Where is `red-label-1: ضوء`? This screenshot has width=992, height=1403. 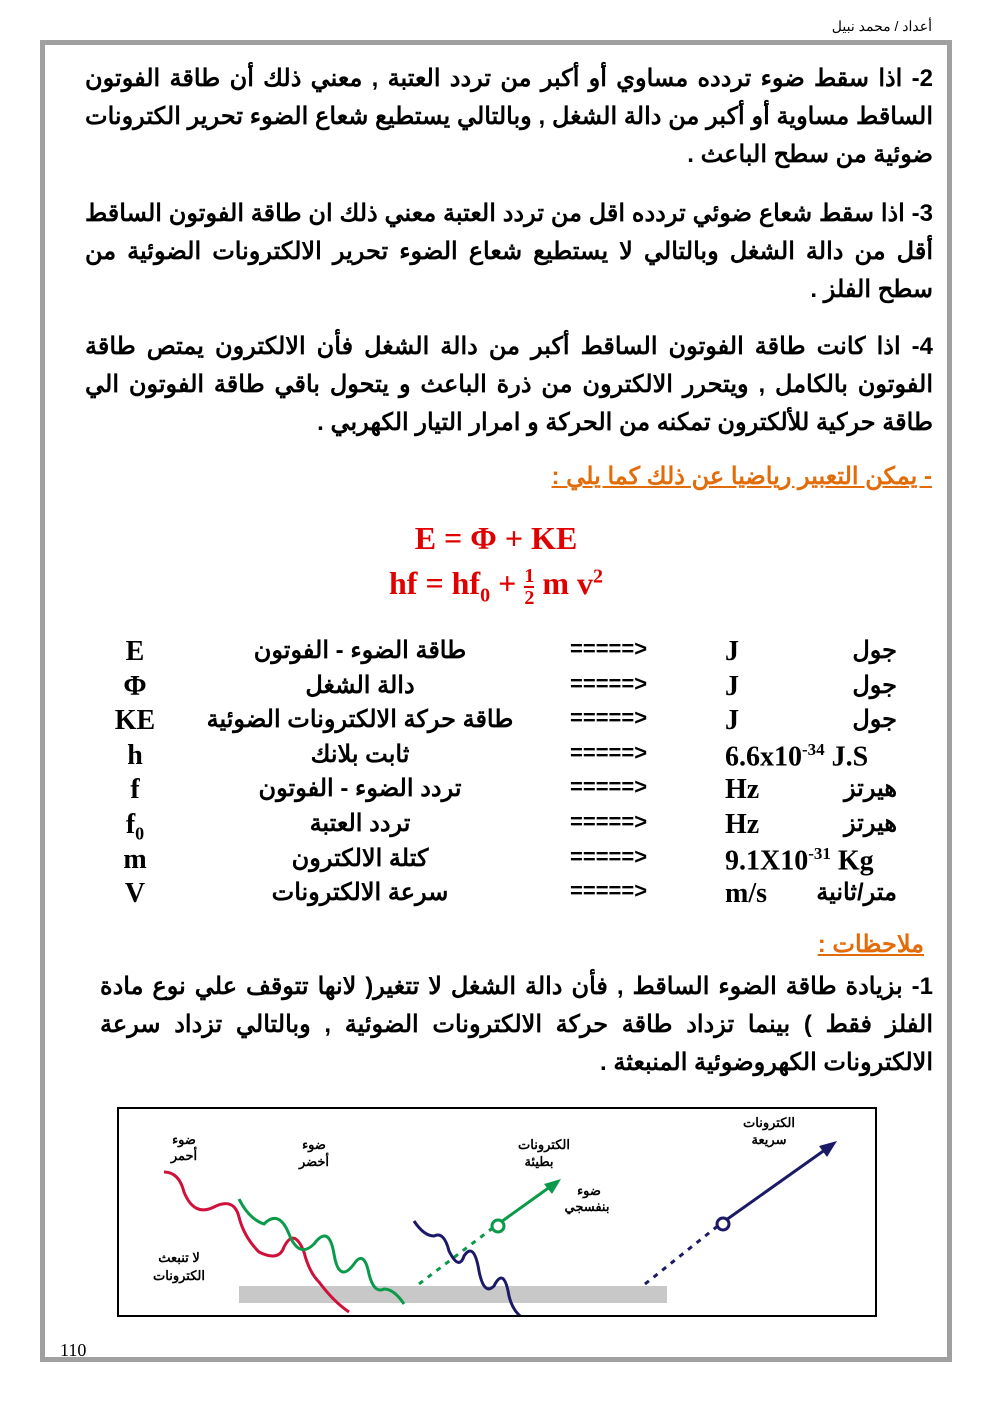
red-label-1: ضوء is located at coordinates (184, 1140).